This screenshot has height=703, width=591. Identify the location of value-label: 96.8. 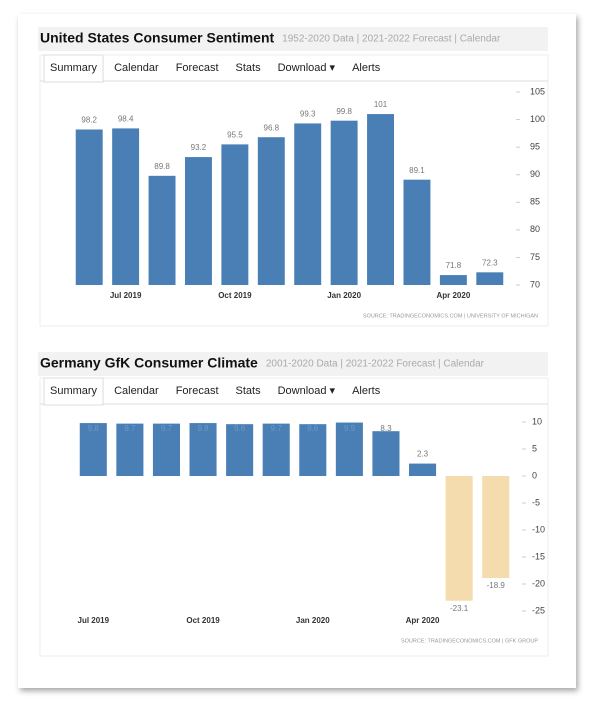
(272, 127).